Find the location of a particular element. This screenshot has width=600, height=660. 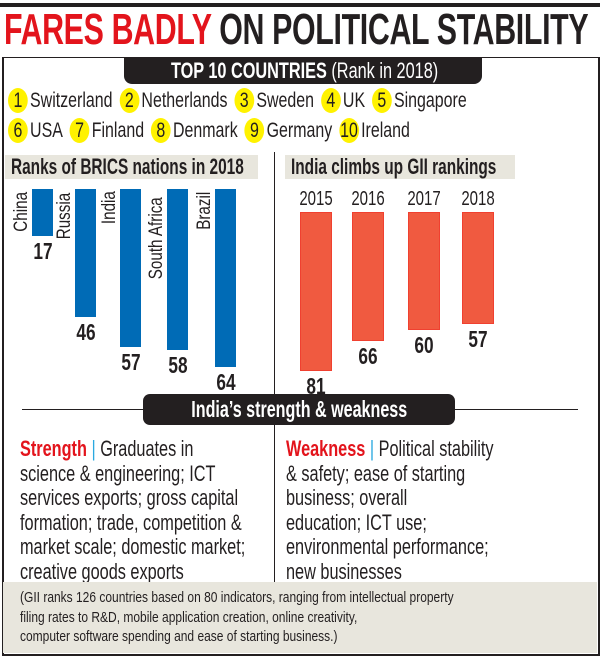

top10-item: 5 Singapore is located at coordinates (422, 100).